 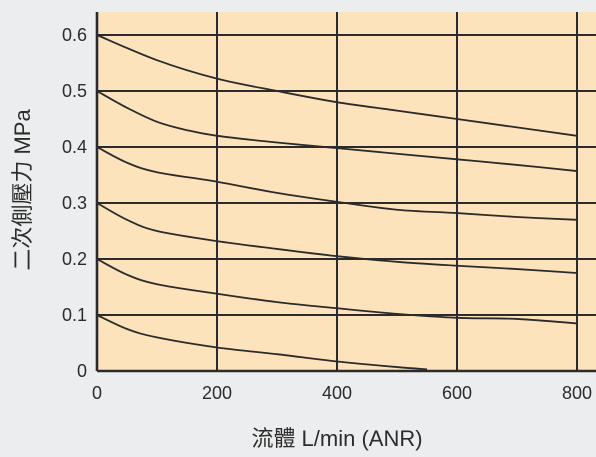 I want to click on y-tick-label: 0.2, so click(x=74, y=259).